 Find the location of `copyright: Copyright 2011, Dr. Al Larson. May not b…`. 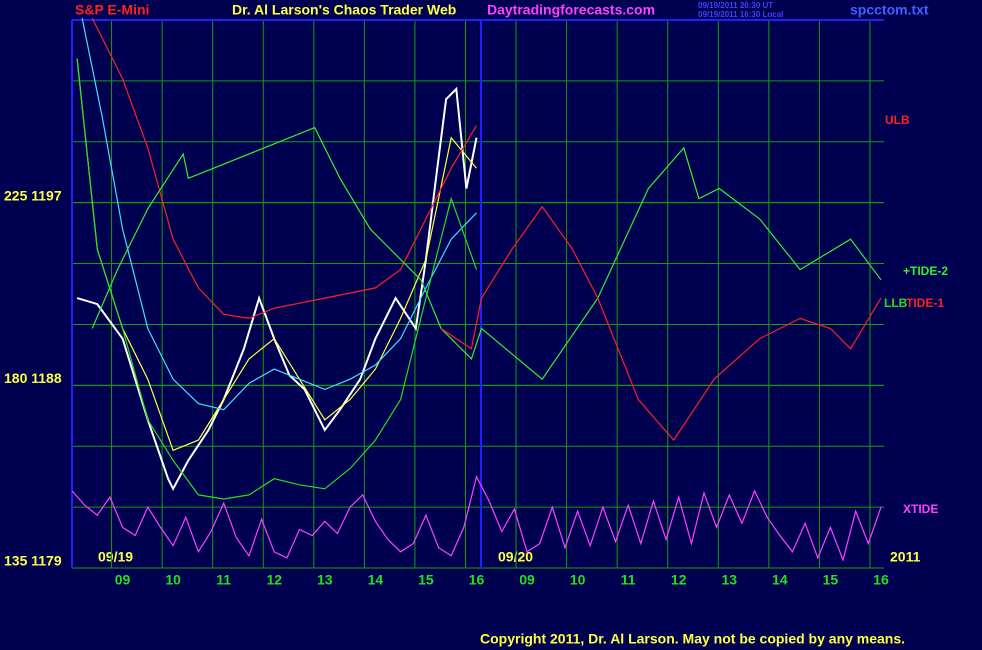

copyright: Copyright 2011, Dr. Al Larson. May not b… is located at coordinates (692, 639).